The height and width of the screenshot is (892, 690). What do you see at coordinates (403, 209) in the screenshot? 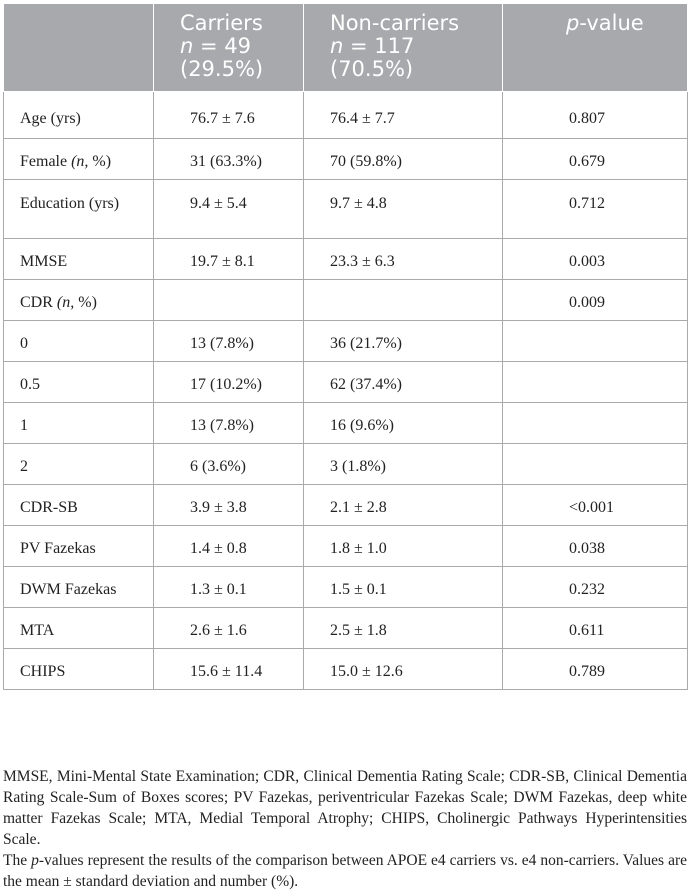
I see `noncarriers-value: 9.7 ± 4.8` at bounding box center [403, 209].